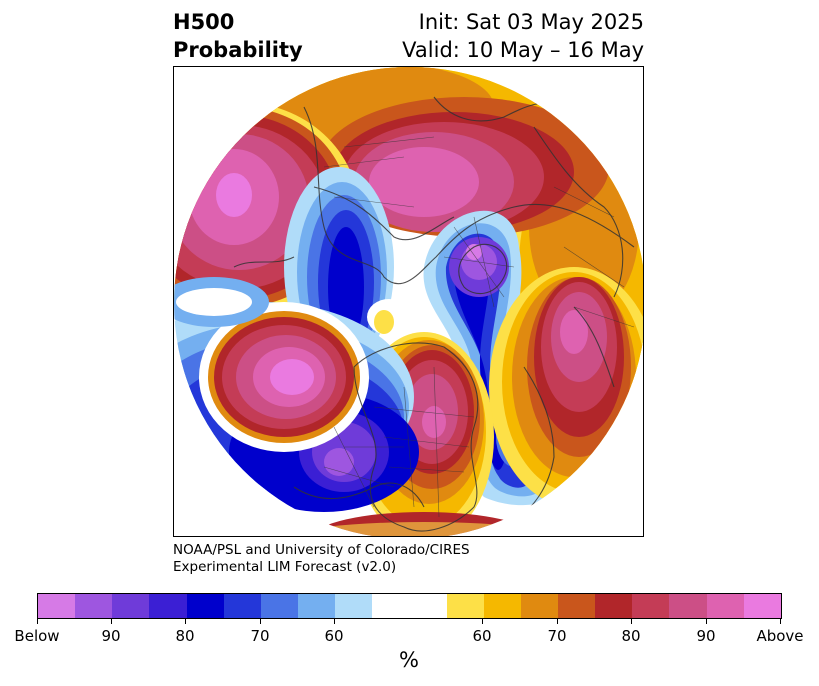  What do you see at coordinates (37, 636) in the screenshot?
I see `colorbar-tick-label: Below` at bounding box center [37, 636].